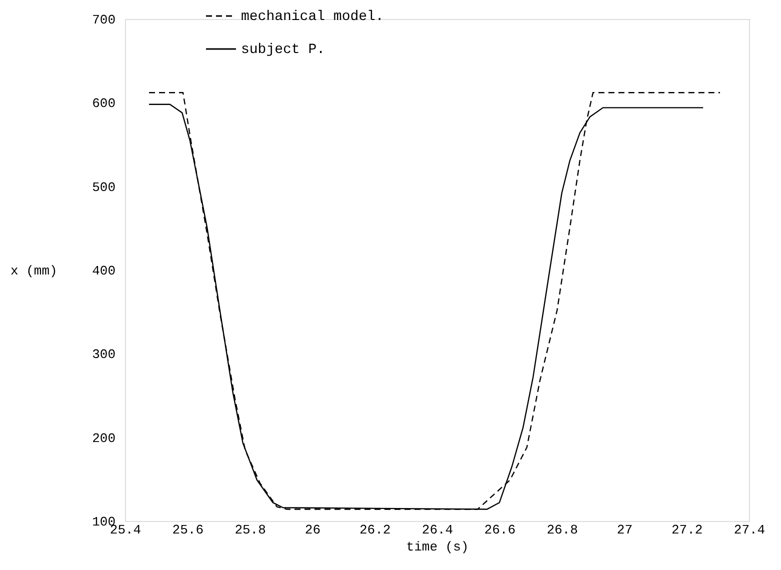 The image size is (781, 570). What do you see at coordinates (438, 530) in the screenshot?
I see `x-tick-label: 26.4` at bounding box center [438, 530].